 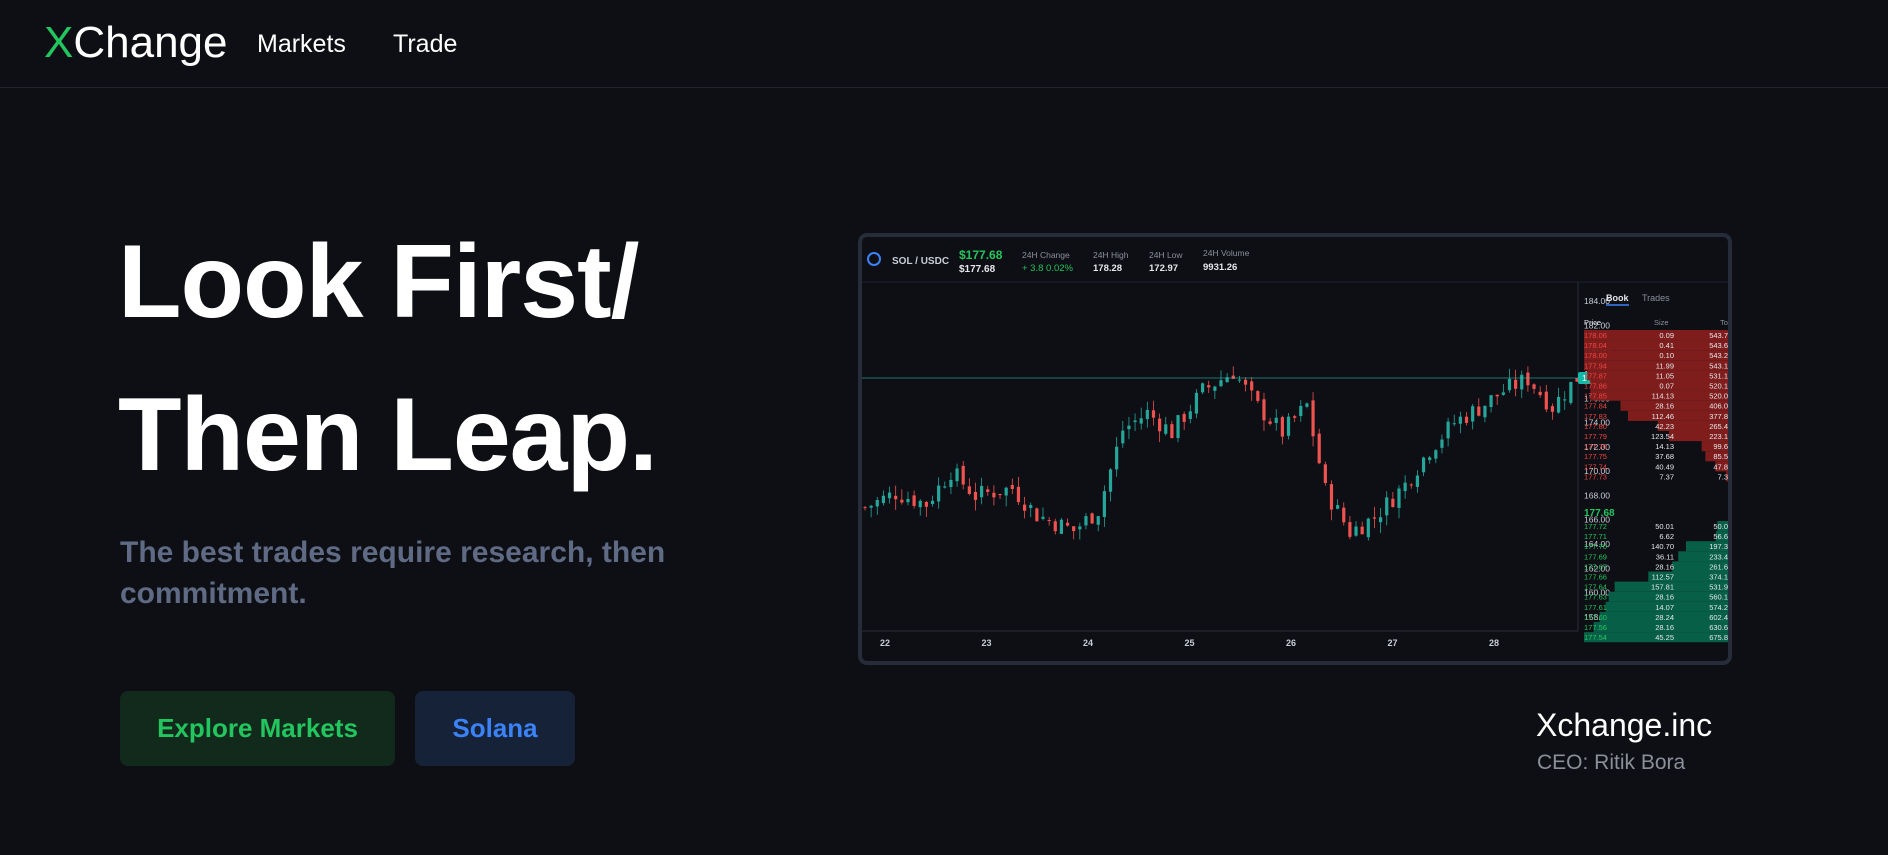 What do you see at coordinates (1190, 643) in the screenshot?
I see `x-tick-label: 25` at bounding box center [1190, 643].